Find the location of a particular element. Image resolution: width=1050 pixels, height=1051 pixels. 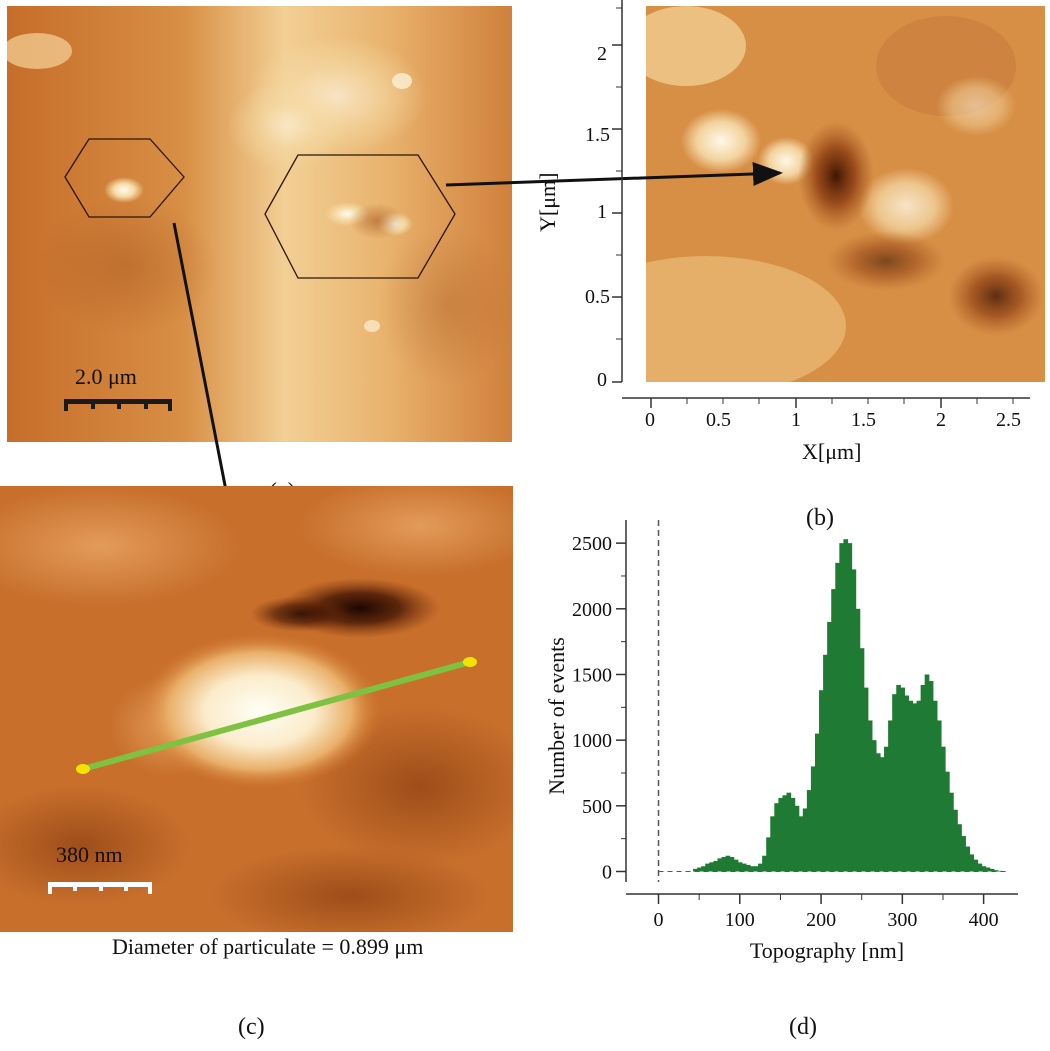

x-tick-b: 2.5 is located at coordinates (1008, 420).